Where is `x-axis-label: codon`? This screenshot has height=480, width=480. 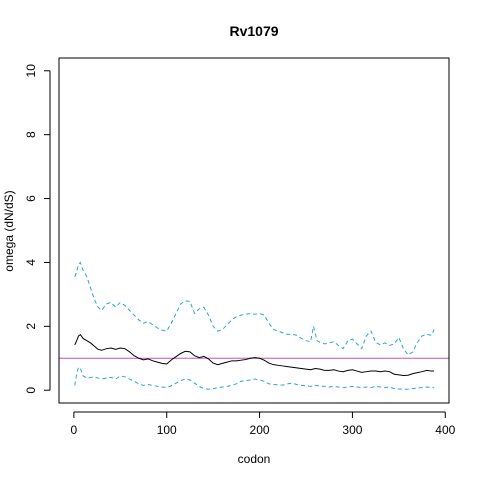 x-axis-label: codon is located at coordinates (254, 459).